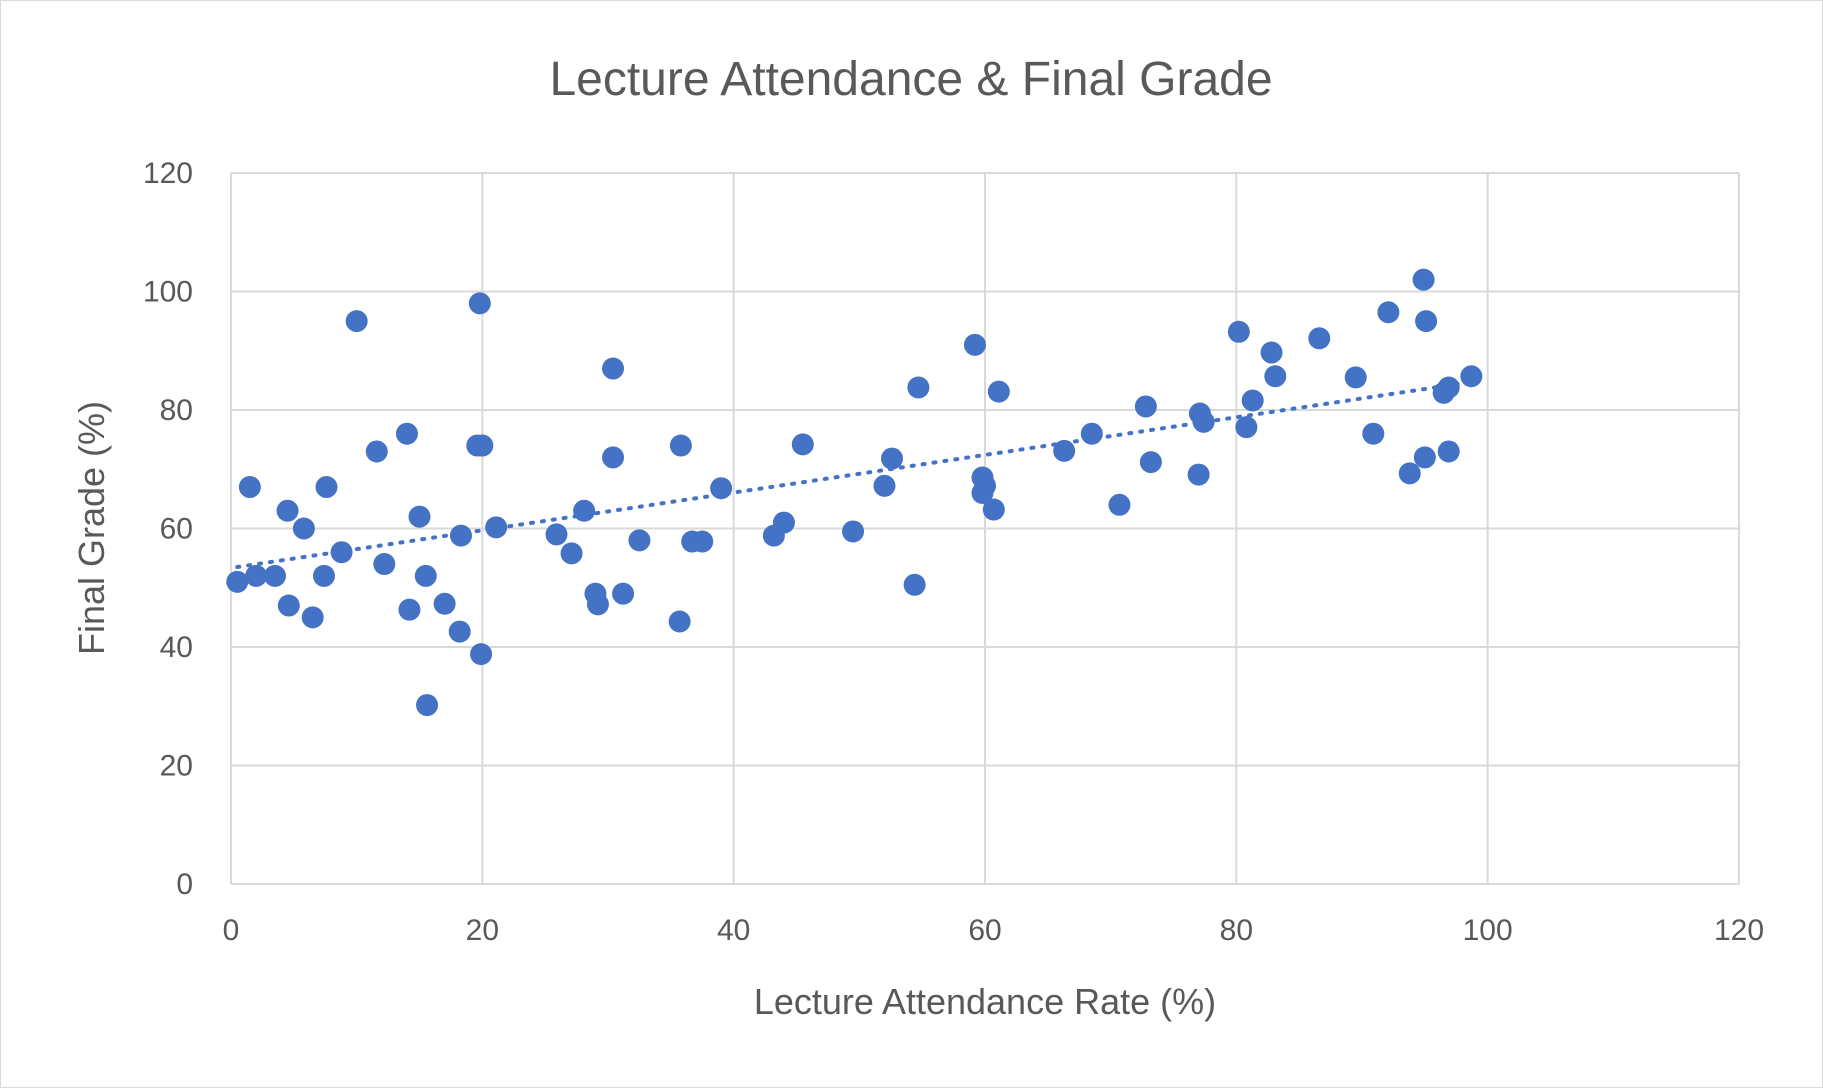  Describe the element at coordinates (168, 292) in the screenshot. I see `y-tick-label: 100` at that location.